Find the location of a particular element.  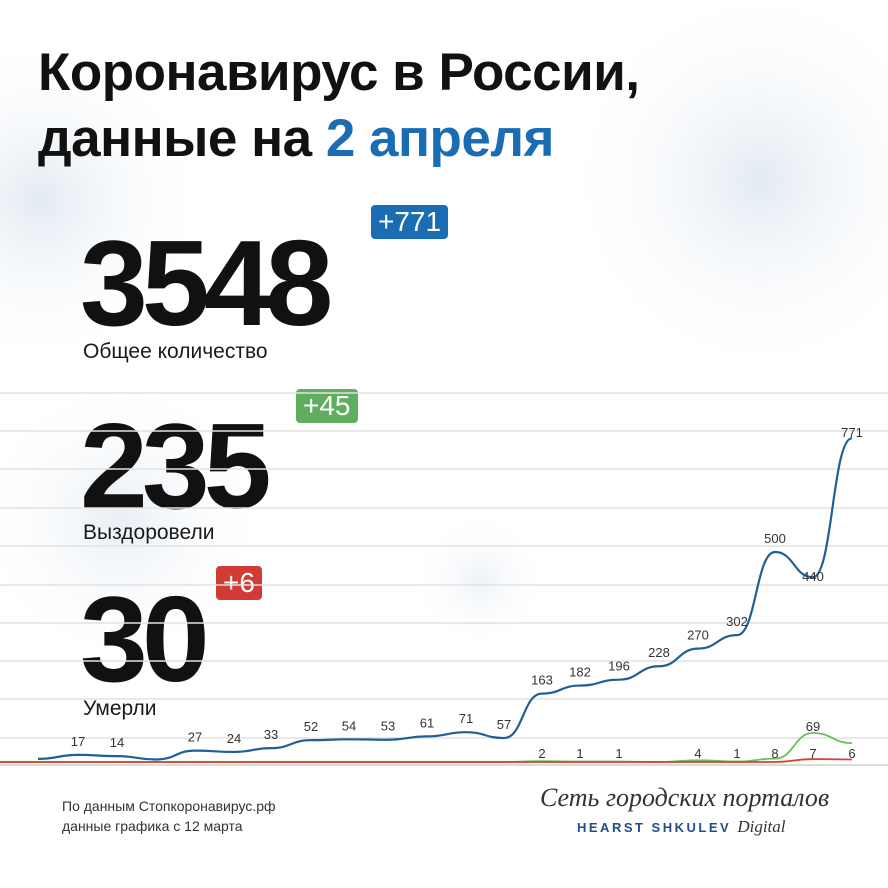

cases-data-label: 57 is located at coordinates (504, 724).